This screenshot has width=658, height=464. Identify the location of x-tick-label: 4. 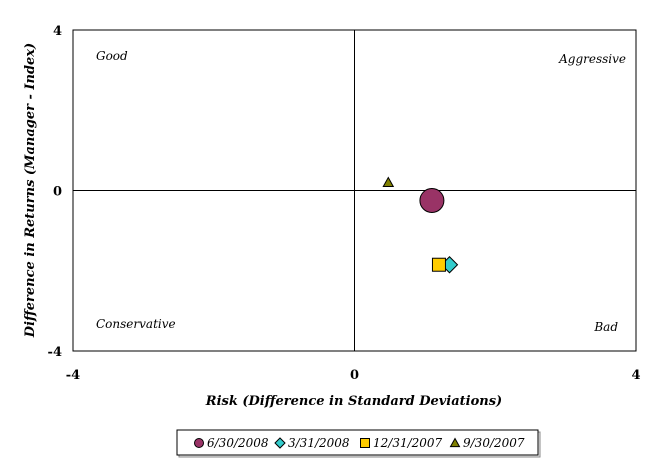
(635, 375).